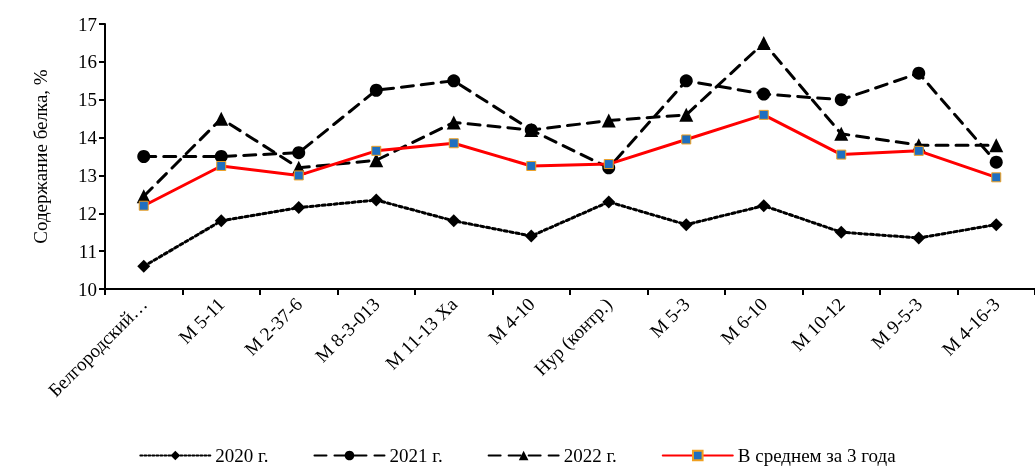  I want to click on y-axis-title: Содержание белка, %, so click(40, 156).